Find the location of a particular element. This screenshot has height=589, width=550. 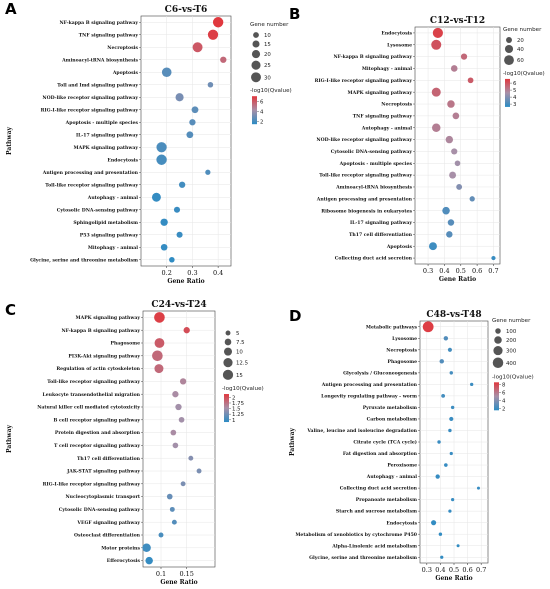

pathway-label: Propanoate metabolism is located at coordinates (386, 500).